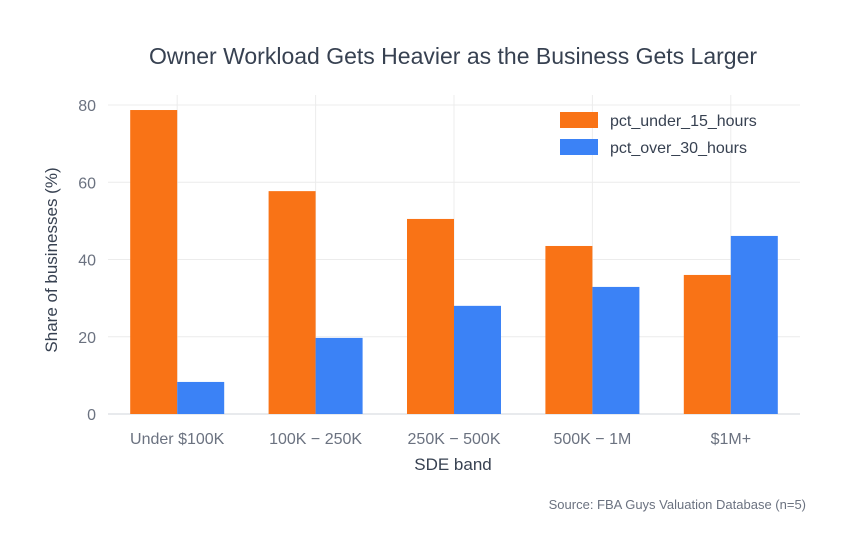 The height and width of the screenshot is (557, 855). I want to click on x-tick-label: 250K − 500K, so click(454, 439).